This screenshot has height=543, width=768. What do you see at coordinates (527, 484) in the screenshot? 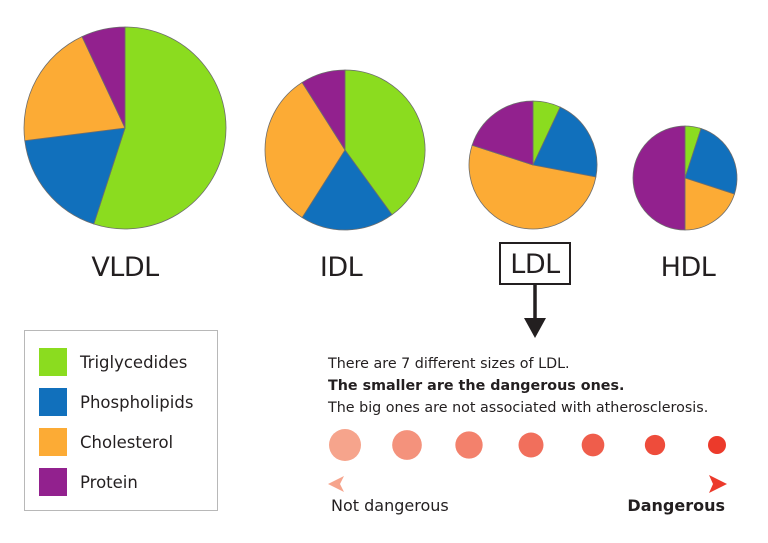
I see `danger-scale-arrow` at bounding box center [527, 484].